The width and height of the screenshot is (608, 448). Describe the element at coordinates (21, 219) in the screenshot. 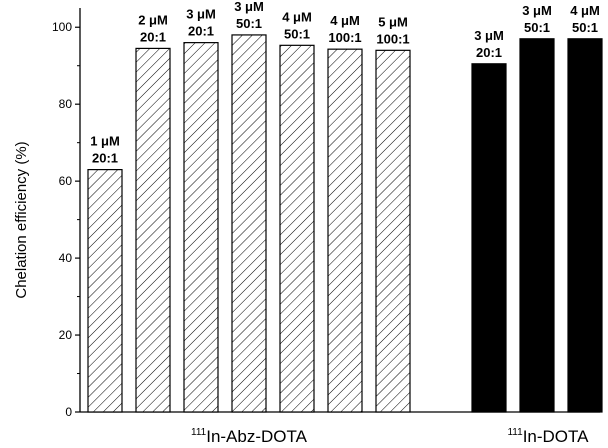

I see `y-axis-label: Chelation efficiency (%)` at that location.